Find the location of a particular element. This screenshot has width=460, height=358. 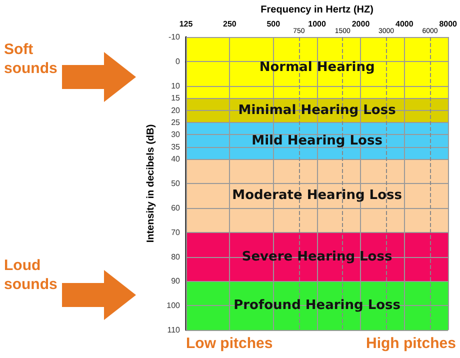

y-tick-label: 90 is located at coordinates (176, 281).